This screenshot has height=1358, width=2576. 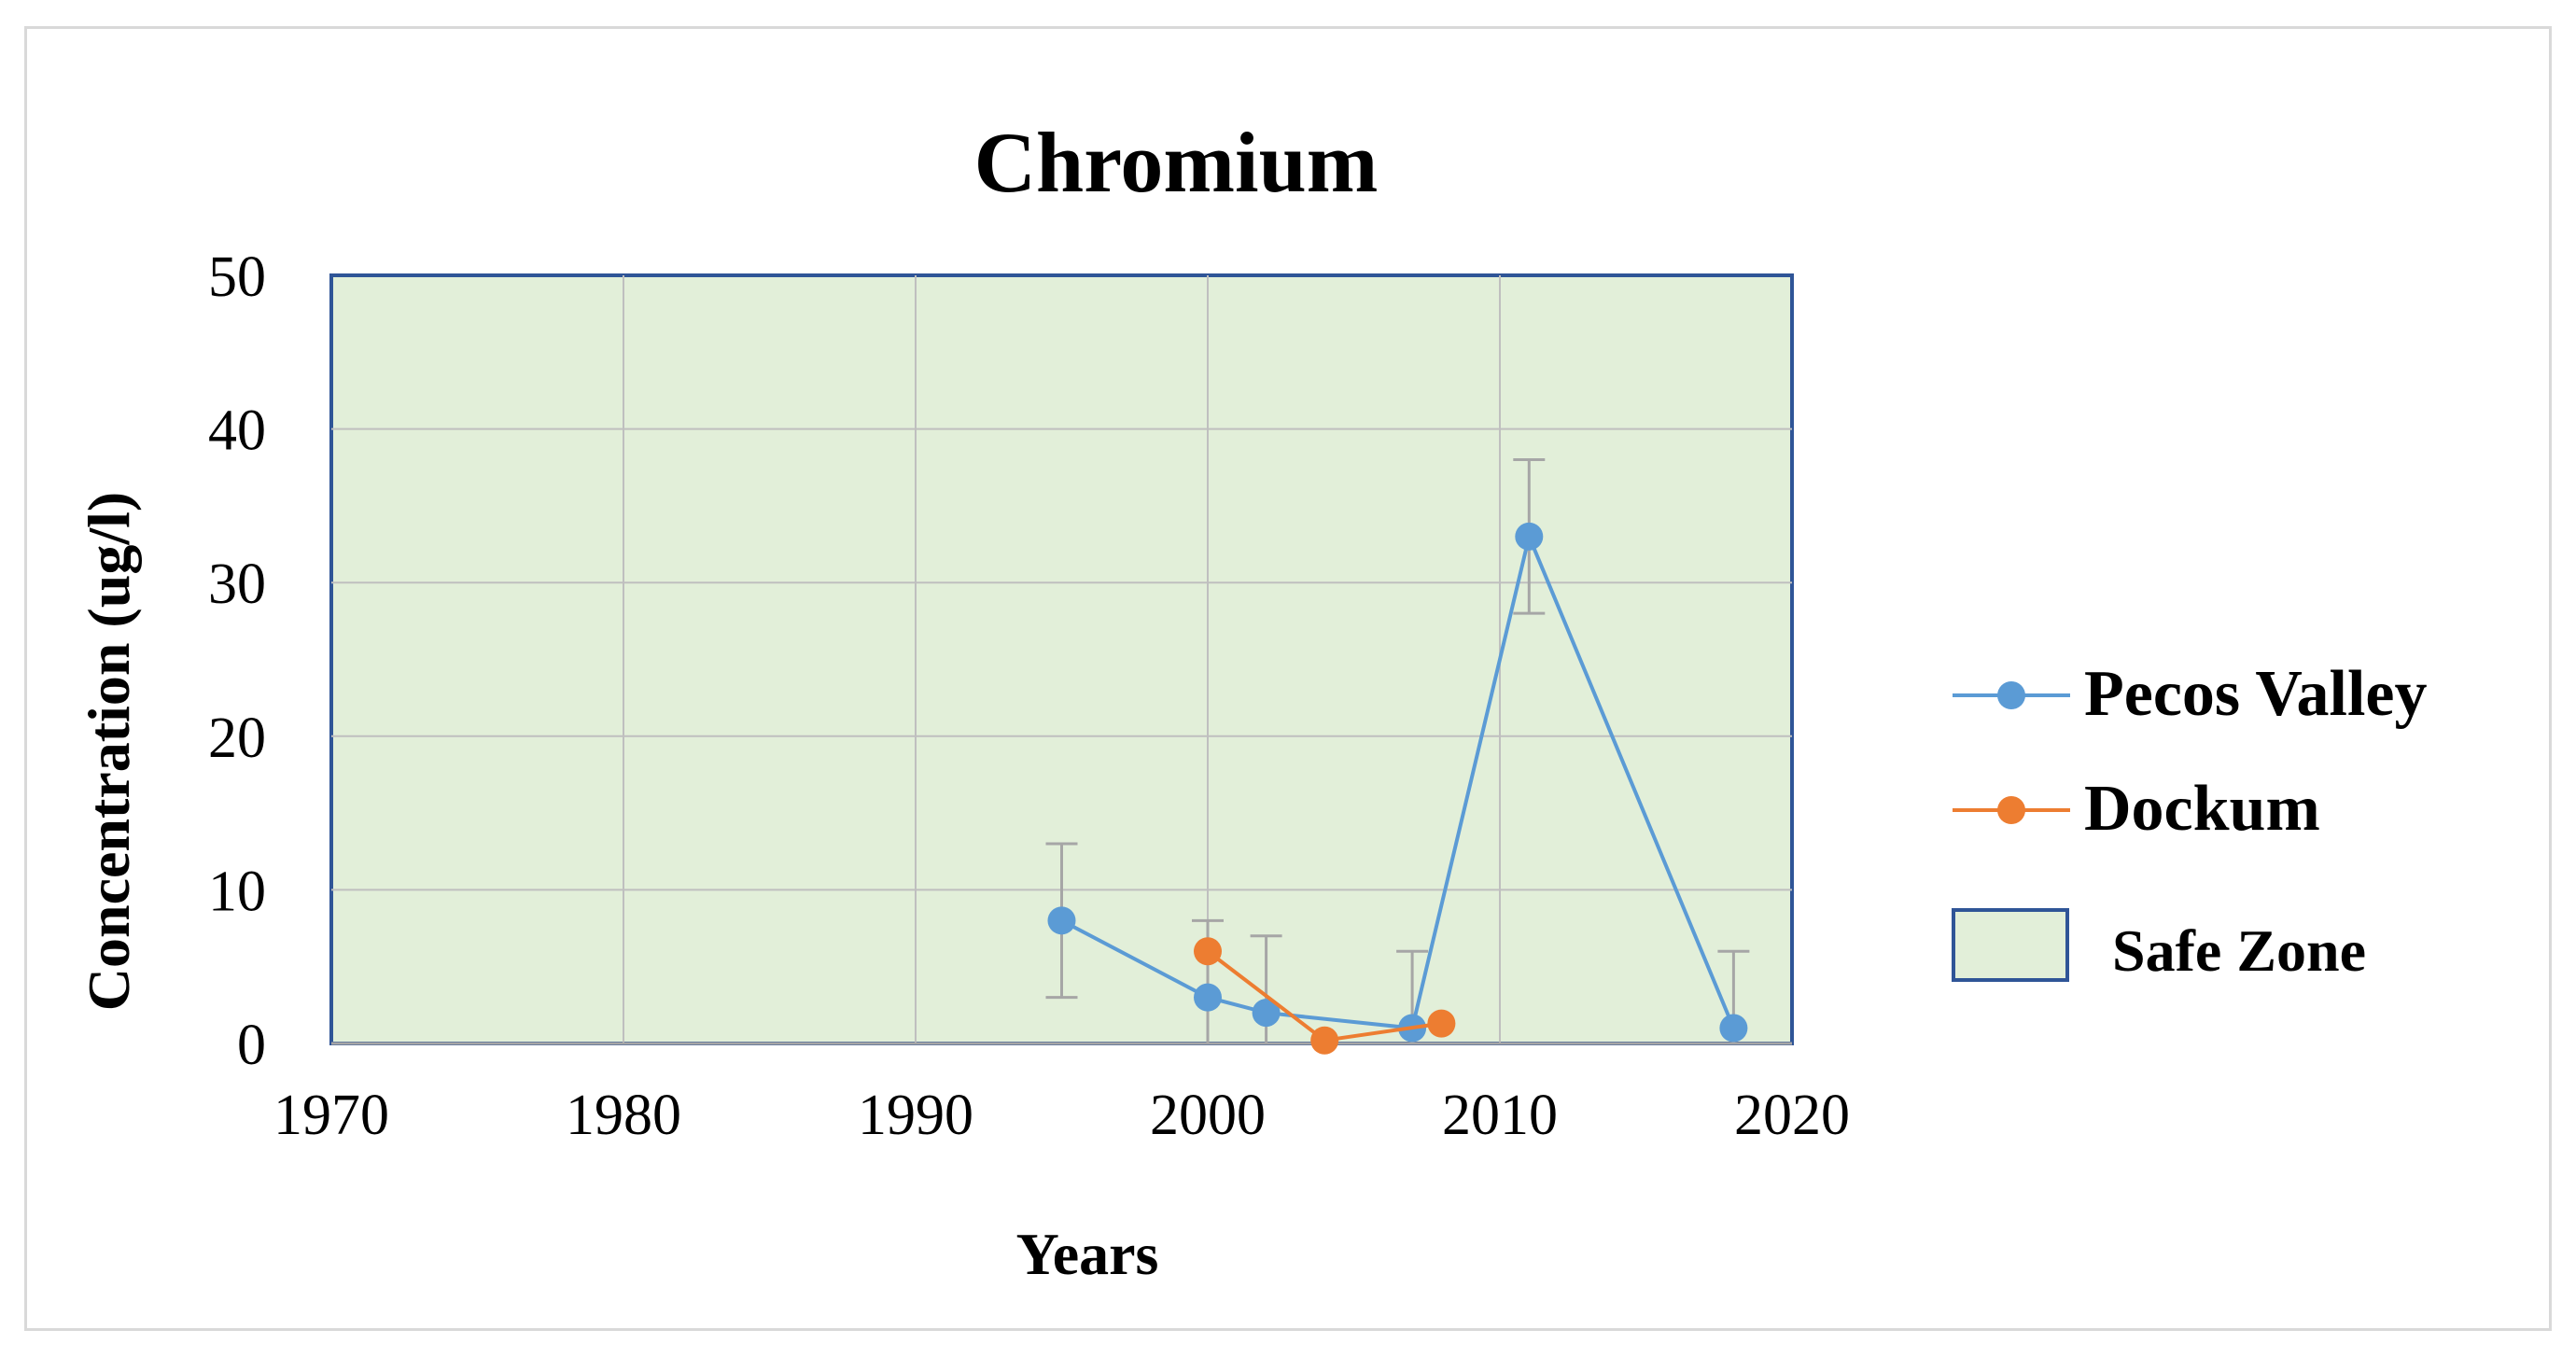 What do you see at coordinates (237, 277) in the screenshot?
I see `y-tick-label-50: 50` at bounding box center [237, 277].